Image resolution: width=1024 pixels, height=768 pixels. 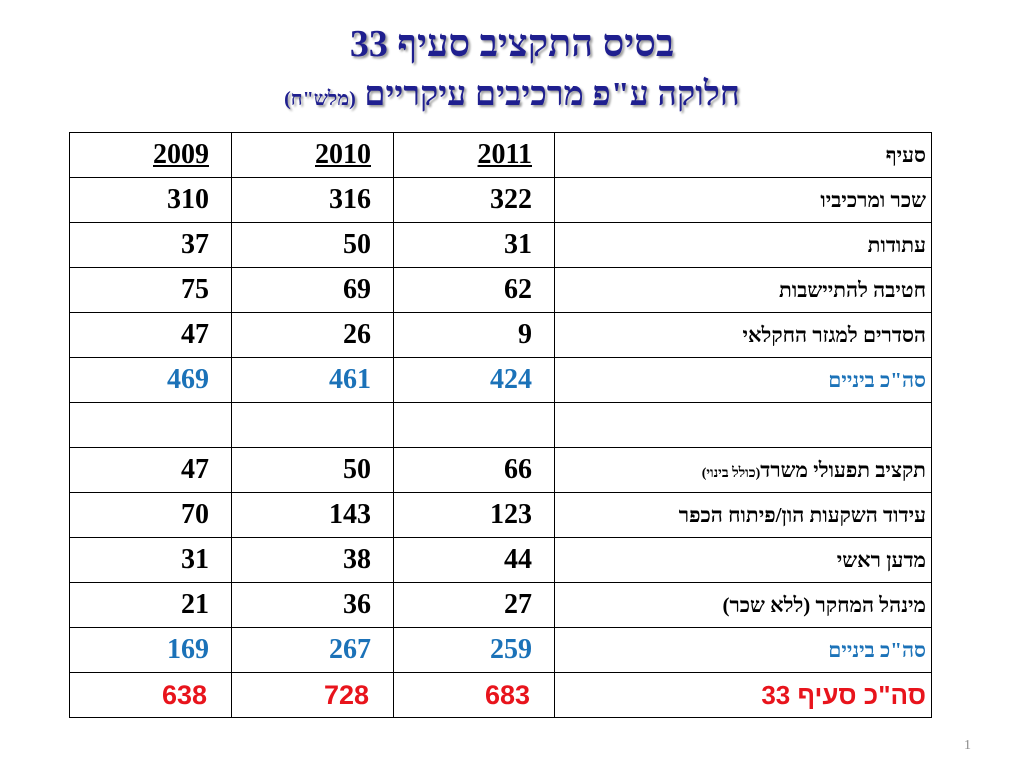 What do you see at coordinates (150, 155) in the screenshot?
I see `header-cell-2009: 2009` at bounding box center [150, 155].